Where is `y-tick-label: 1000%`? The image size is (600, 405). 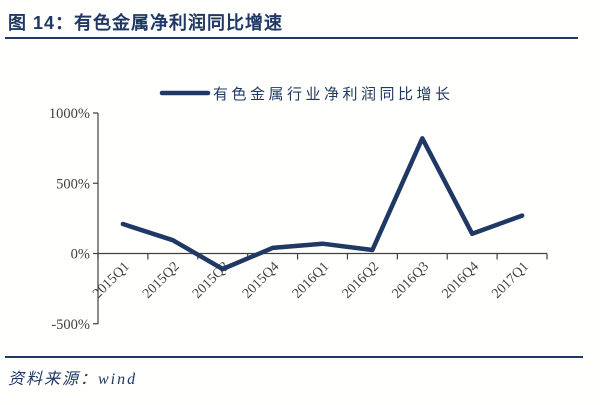 y-tick-label: 1000% is located at coordinates (69, 114).